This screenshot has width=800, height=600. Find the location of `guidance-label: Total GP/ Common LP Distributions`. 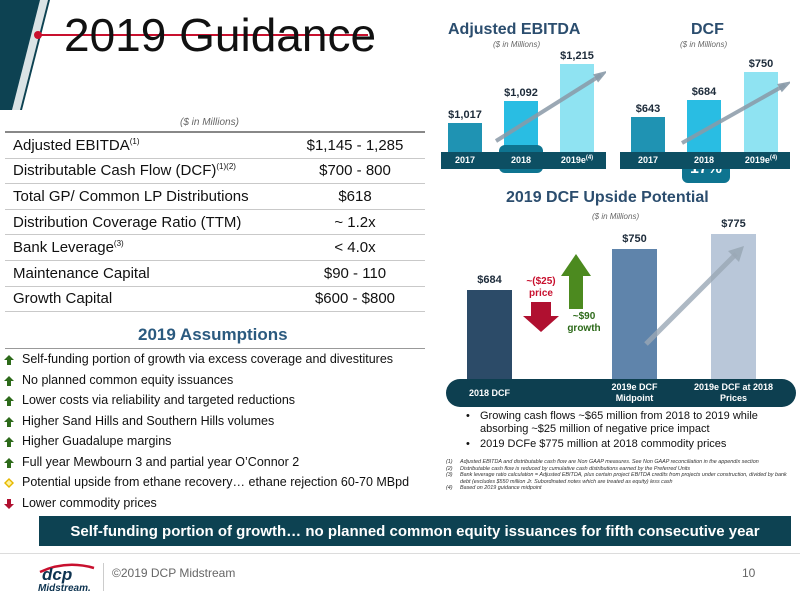

guidance-label: Total GP/ Common LP Distributions is located at coordinates (145, 196).